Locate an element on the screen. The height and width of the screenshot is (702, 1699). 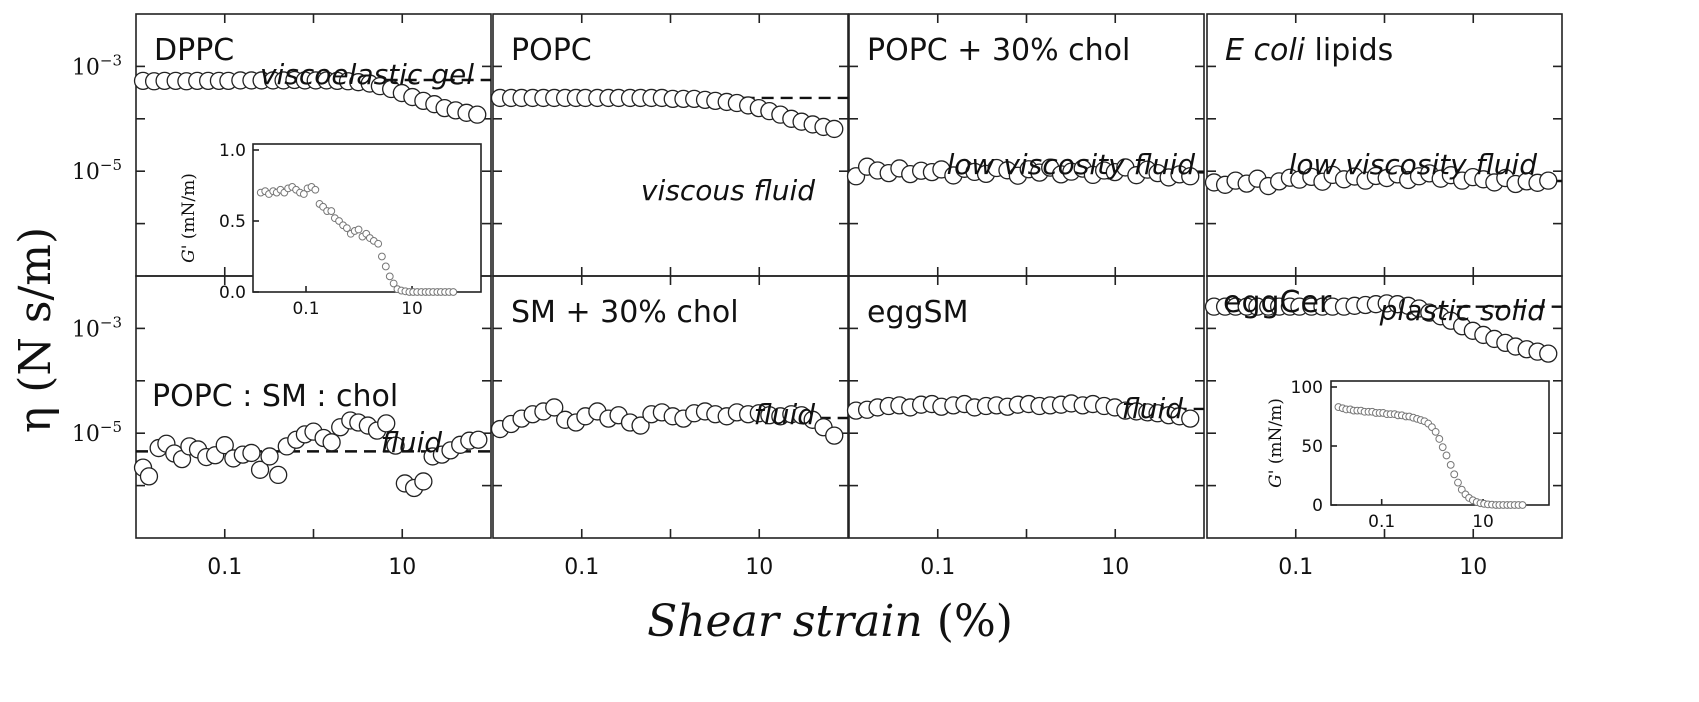
y-axis-title: η (N s/m) is located at coordinates (35, 330).